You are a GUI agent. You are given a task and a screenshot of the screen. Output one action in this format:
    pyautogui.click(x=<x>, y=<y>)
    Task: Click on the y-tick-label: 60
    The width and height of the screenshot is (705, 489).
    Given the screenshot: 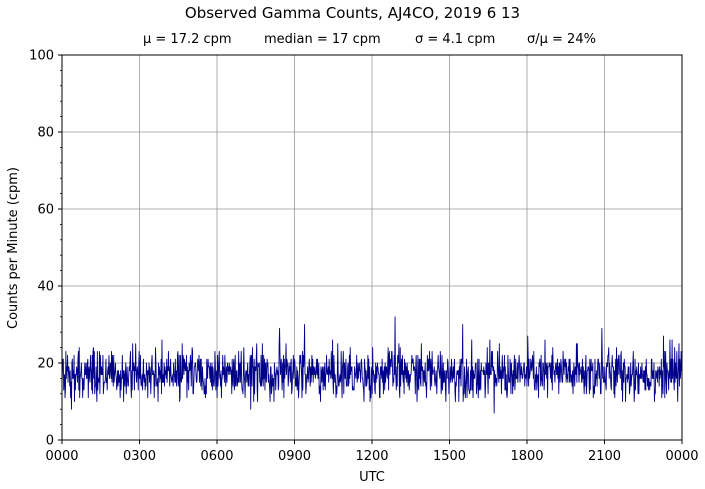 What is the action you would take?
    pyautogui.click(x=45, y=210)
    